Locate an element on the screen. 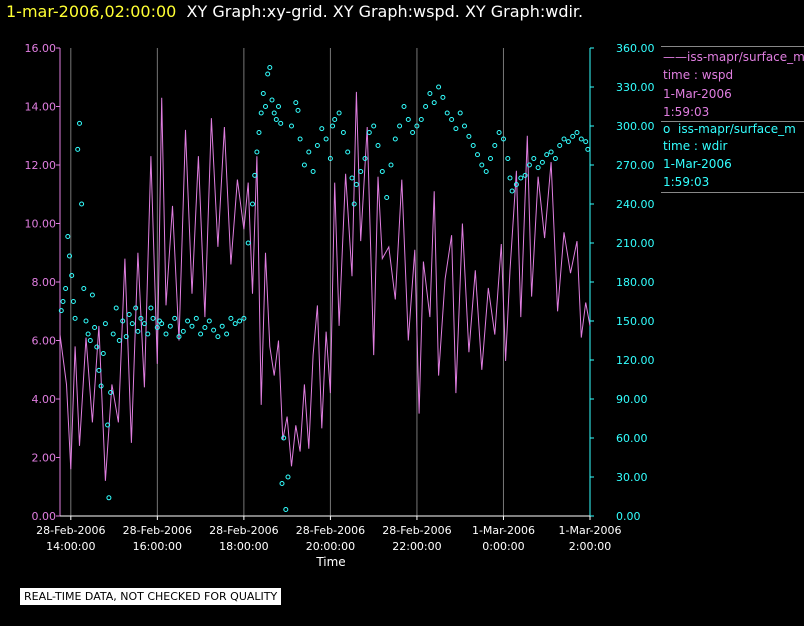 This screenshot has width=804, height=626. x-tick-label-date: 28-Feb-2006 is located at coordinates (243, 530).